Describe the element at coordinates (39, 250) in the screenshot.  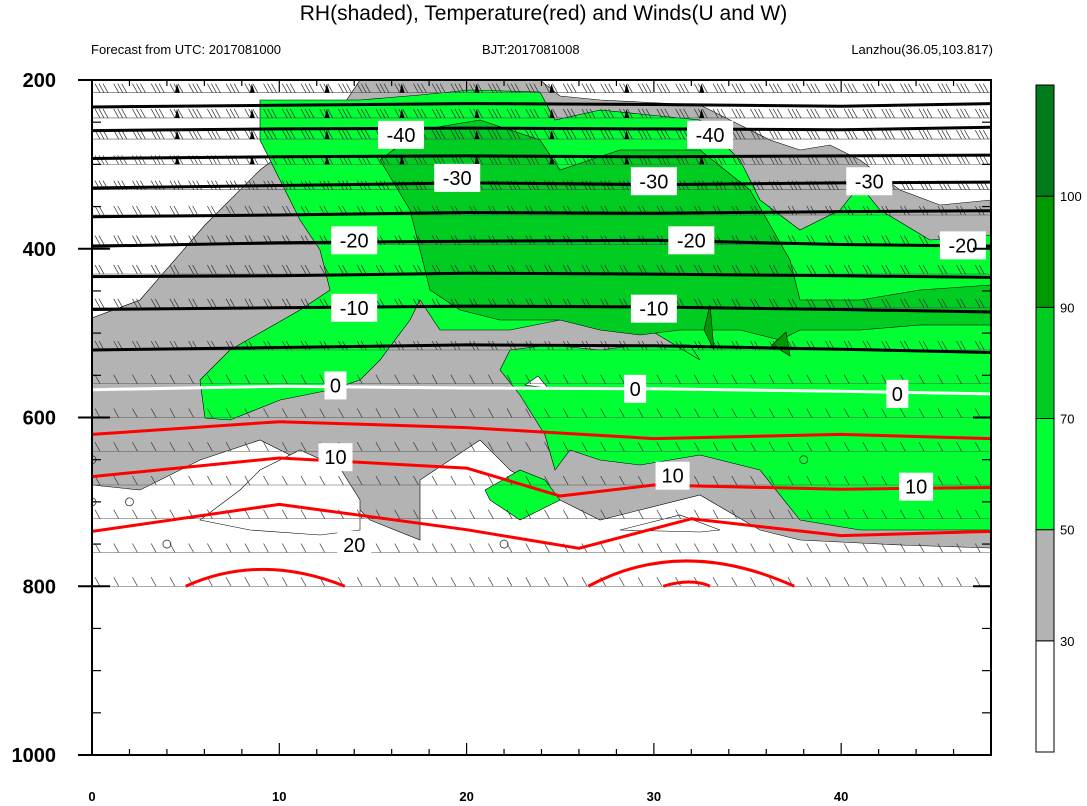
I see `y-tick-label: 400` at that location.